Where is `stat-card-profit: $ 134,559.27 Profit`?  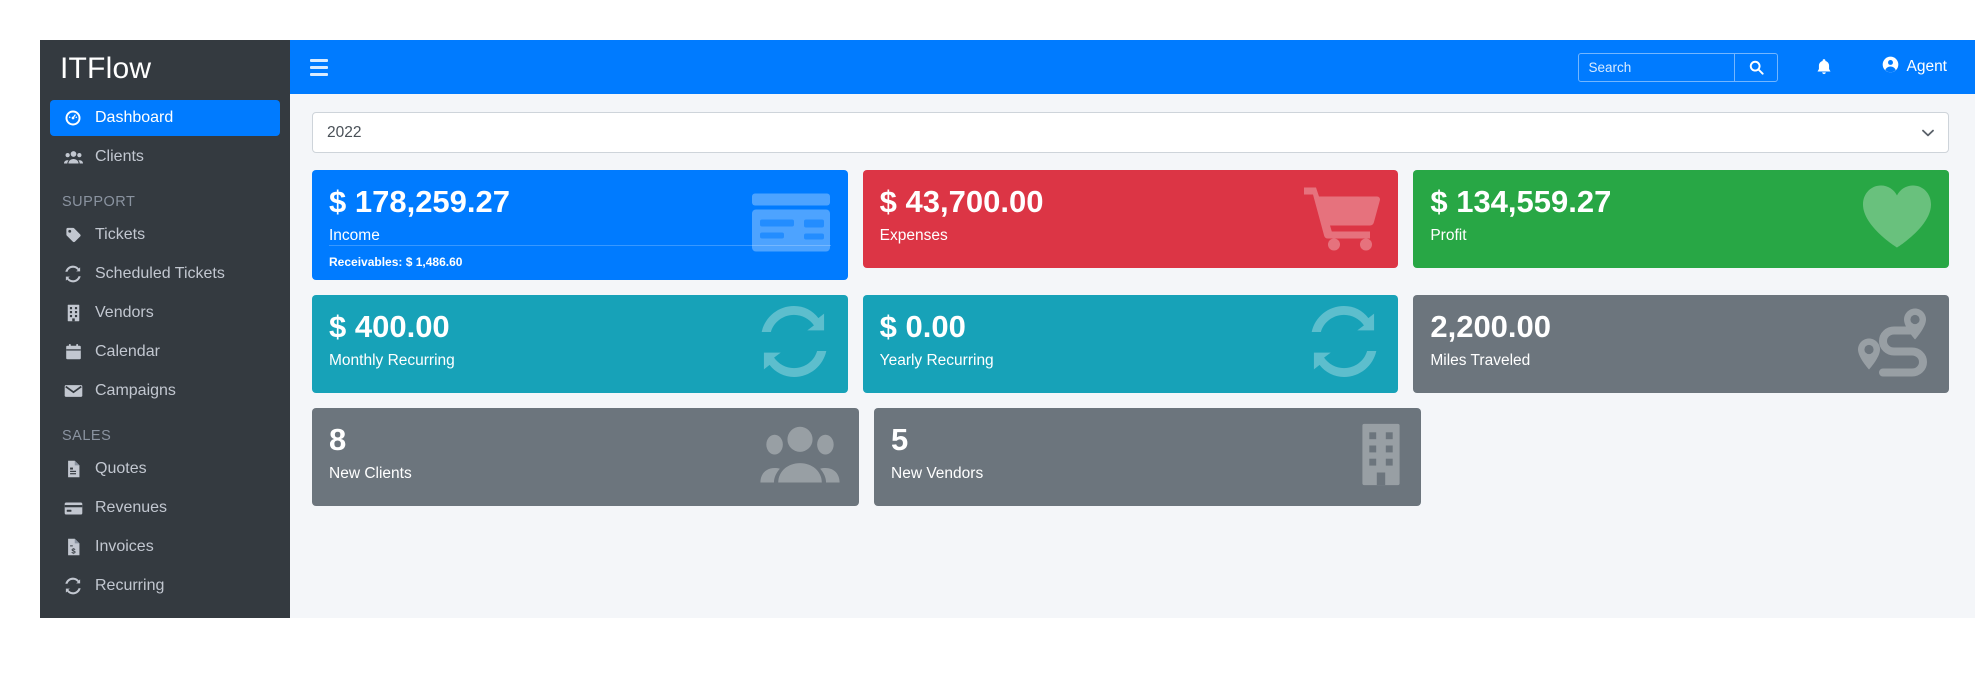 stat-card-profit: $ 134,559.27 Profit is located at coordinates (1681, 219).